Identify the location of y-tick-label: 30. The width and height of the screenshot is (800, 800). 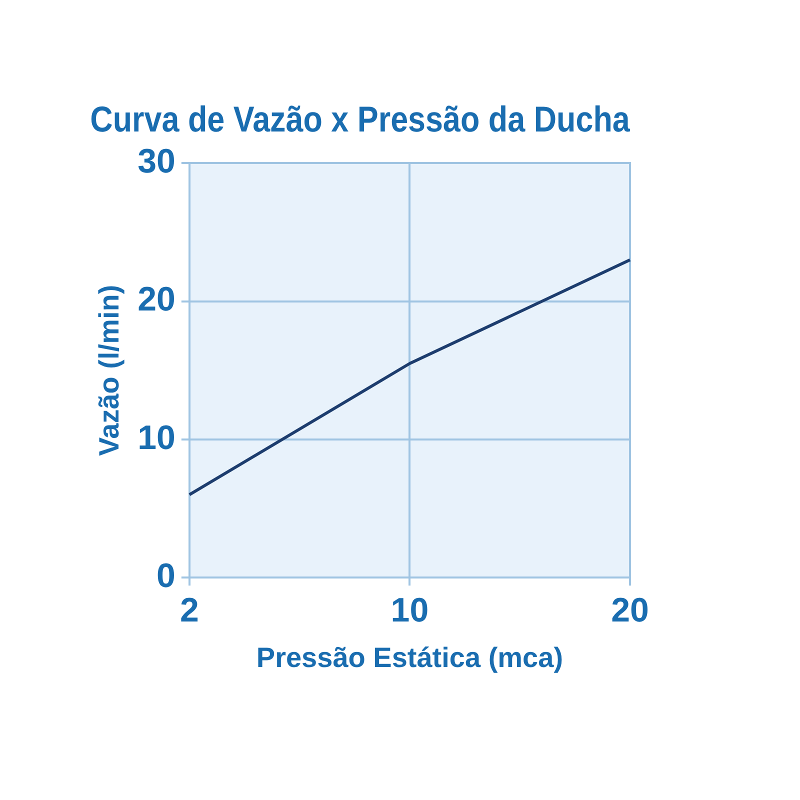
(157, 161).